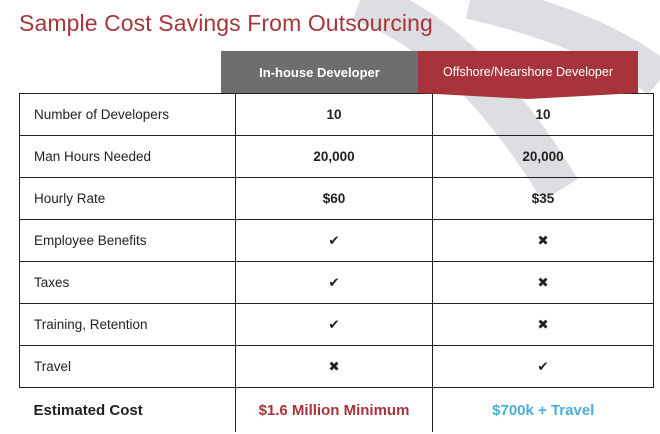 The height and width of the screenshot is (434, 660). I want to click on row-label: Taxes, so click(127, 282).